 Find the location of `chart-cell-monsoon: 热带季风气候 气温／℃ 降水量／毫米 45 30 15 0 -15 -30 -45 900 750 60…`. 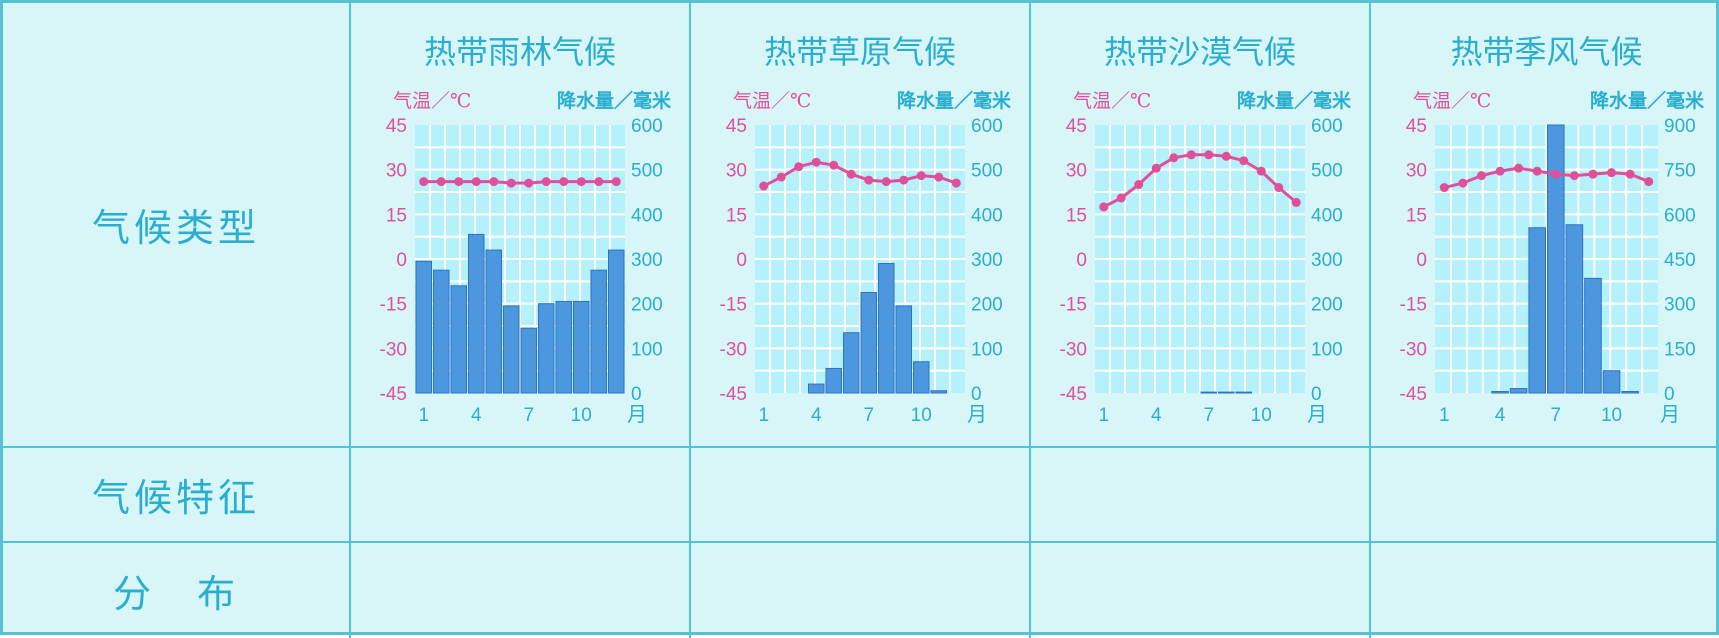

chart-cell-monsoon: 热带季风气候 气温／℃ 降水量／毫米 45 30 15 0 -15 -30 -45 900 750 60… is located at coordinates (1545, 225).